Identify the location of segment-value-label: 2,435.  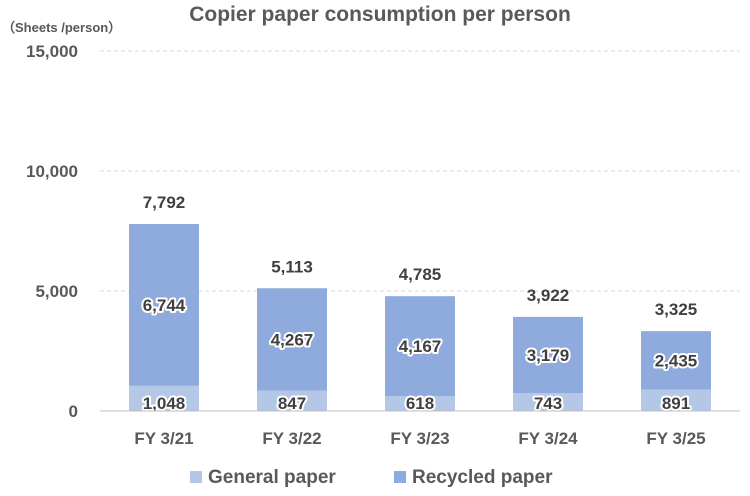
(676, 360).